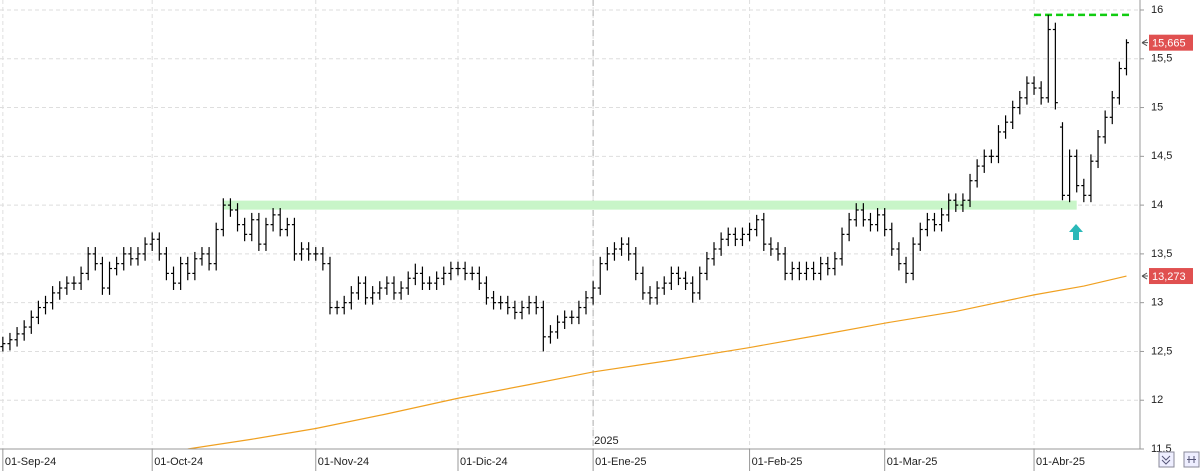  I want to click on price-label: 15,665, so click(1169, 44).